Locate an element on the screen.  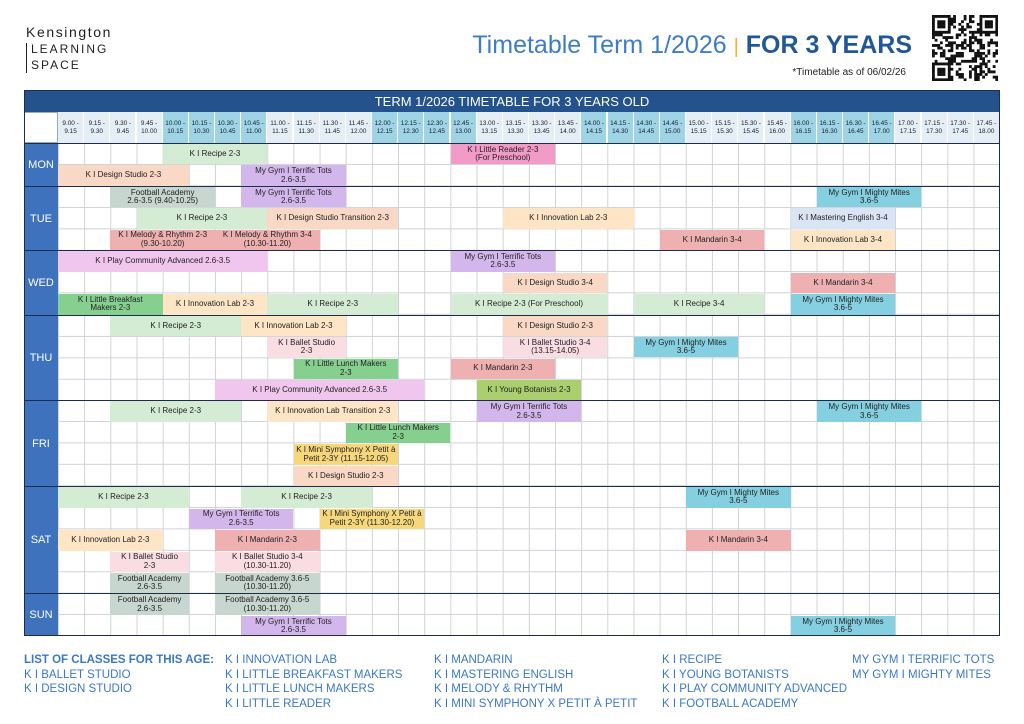
class-block: K I Play Community Advanced 2.6-3.5 is located at coordinates (163, 261).